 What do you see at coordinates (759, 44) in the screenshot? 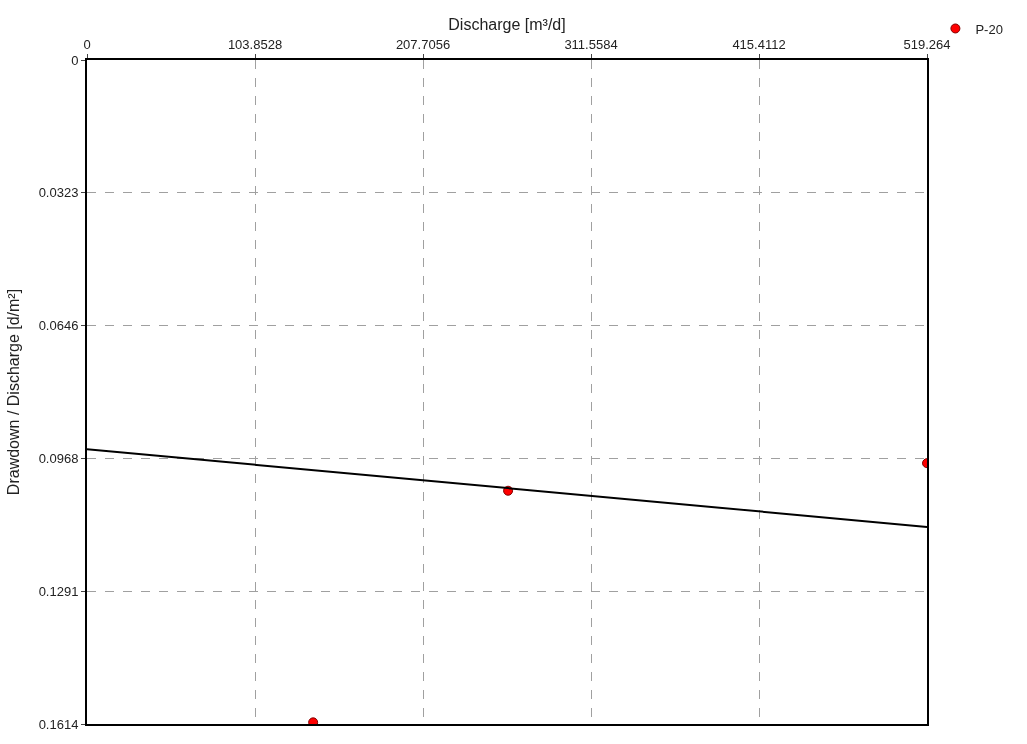
I see `x-tick-label: 415.4112` at bounding box center [759, 44].